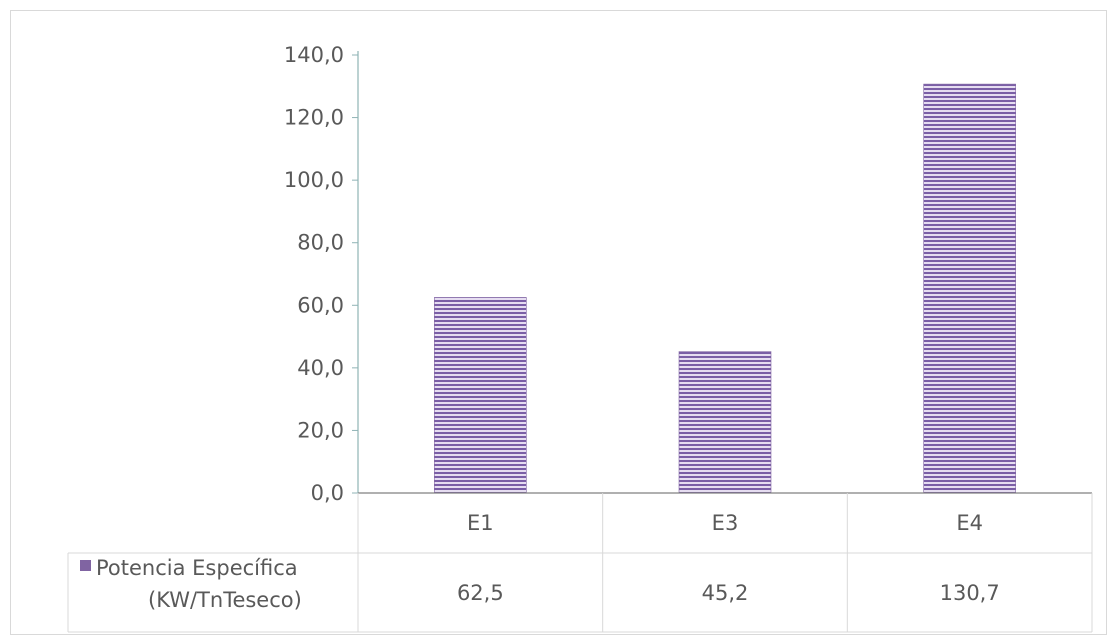  Describe the element at coordinates (320, 305) in the screenshot. I see `y-tick-label: 60,0` at that location.